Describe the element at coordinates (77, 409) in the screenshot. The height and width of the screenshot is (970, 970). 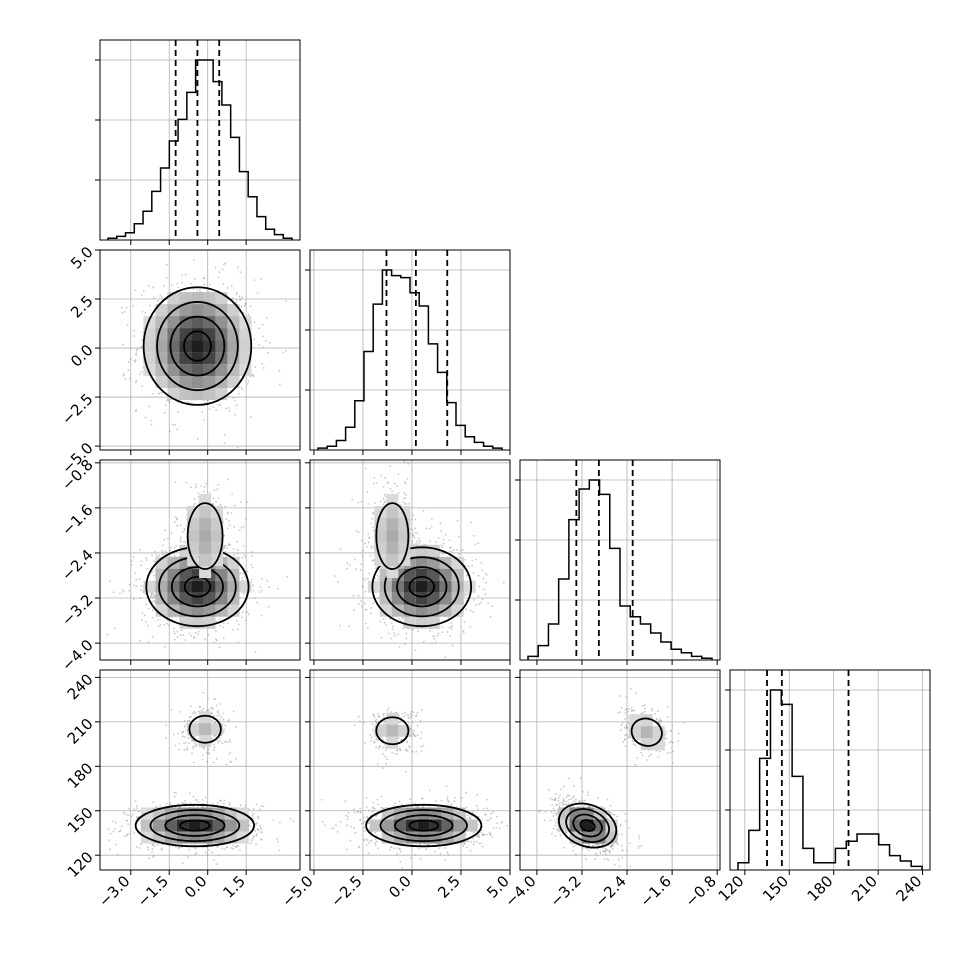
I see `tick-label-y: −2.5` at that location.